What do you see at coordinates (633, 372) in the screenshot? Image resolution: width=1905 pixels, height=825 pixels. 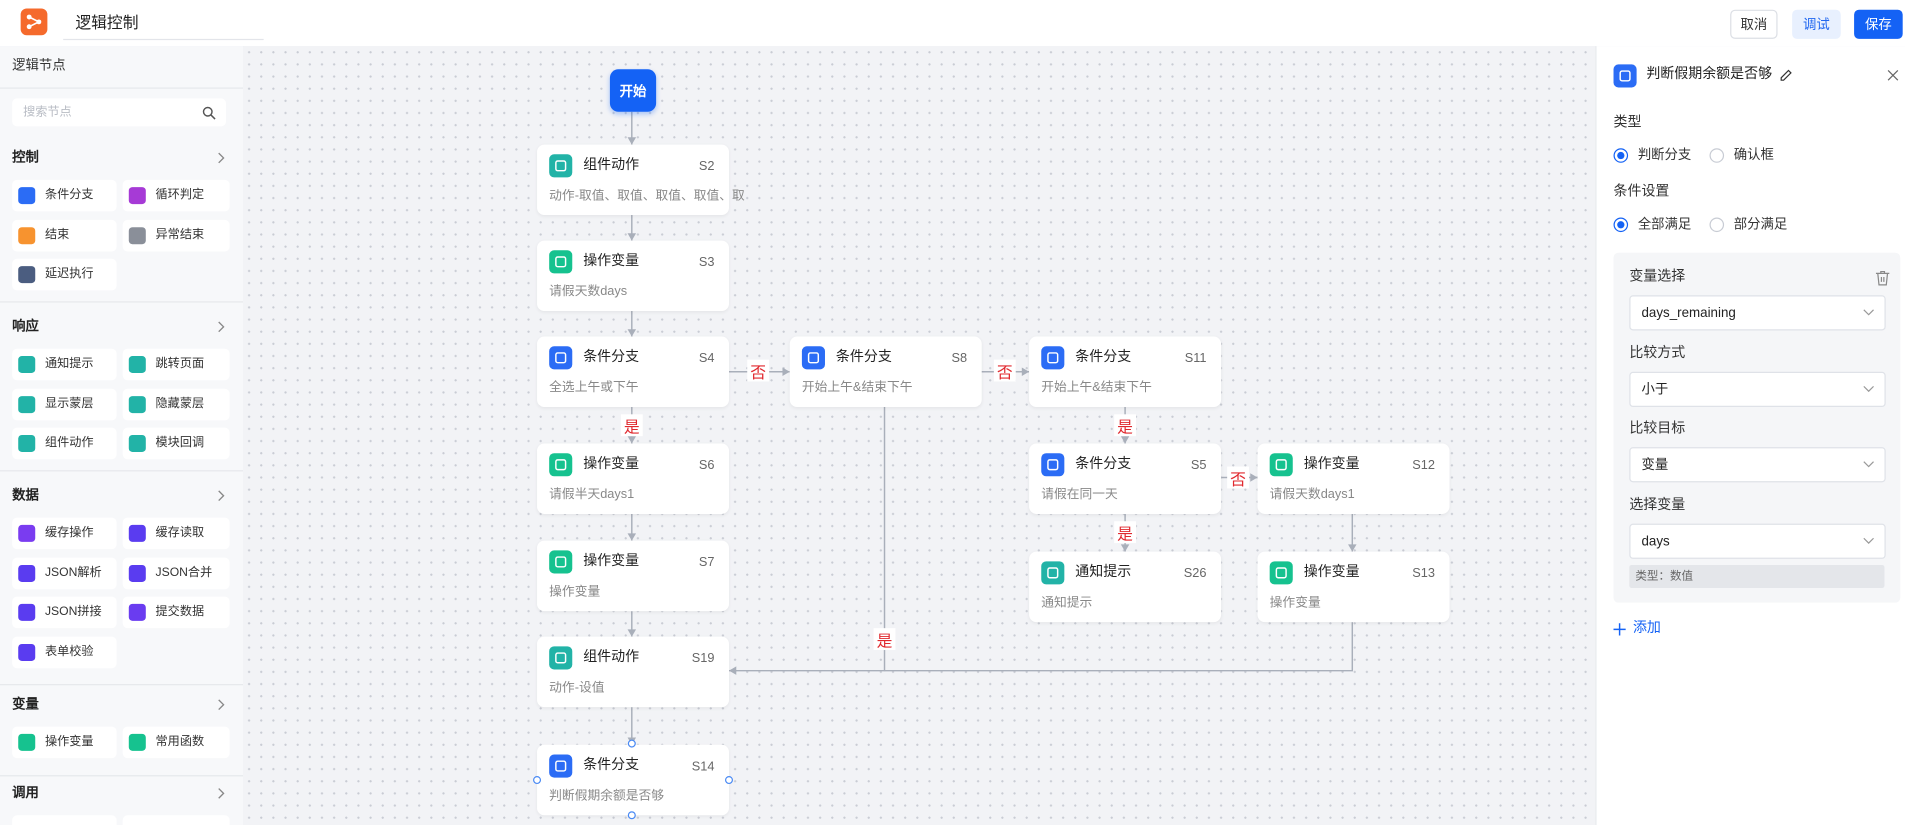 I see `flow-node: 条件分支 S4 全选上午或下午` at bounding box center [633, 372].